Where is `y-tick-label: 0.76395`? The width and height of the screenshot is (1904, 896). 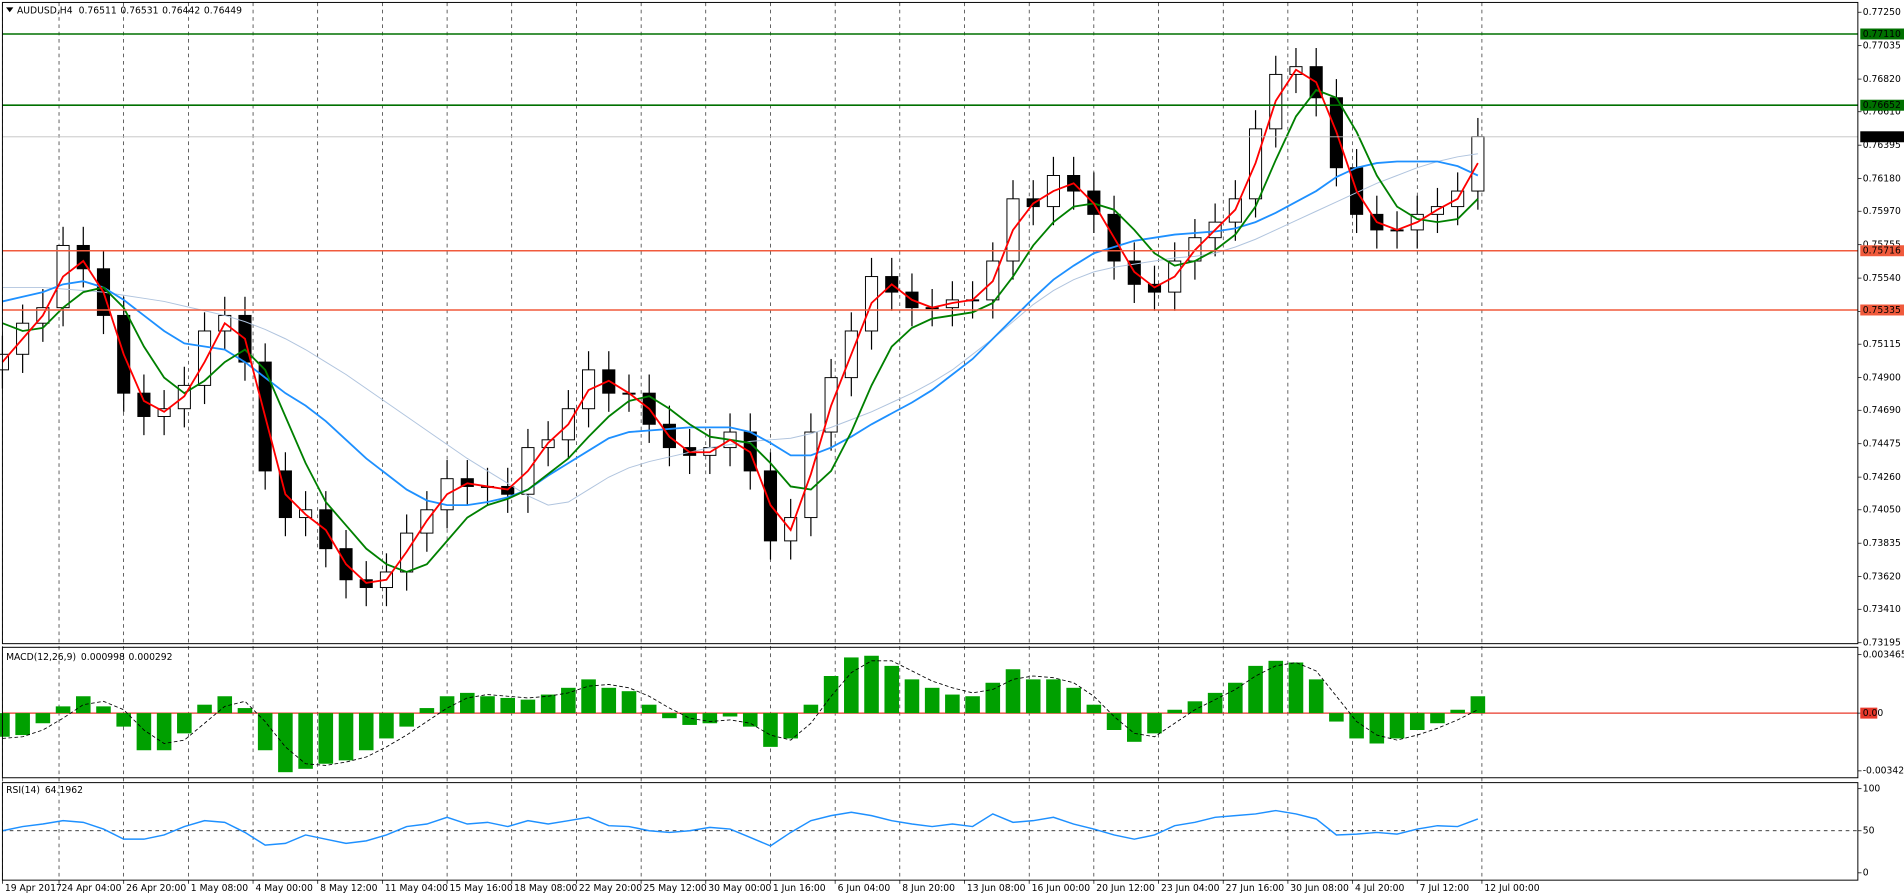 y-tick-label: 0.76395 is located at coordinates (1882, 145).